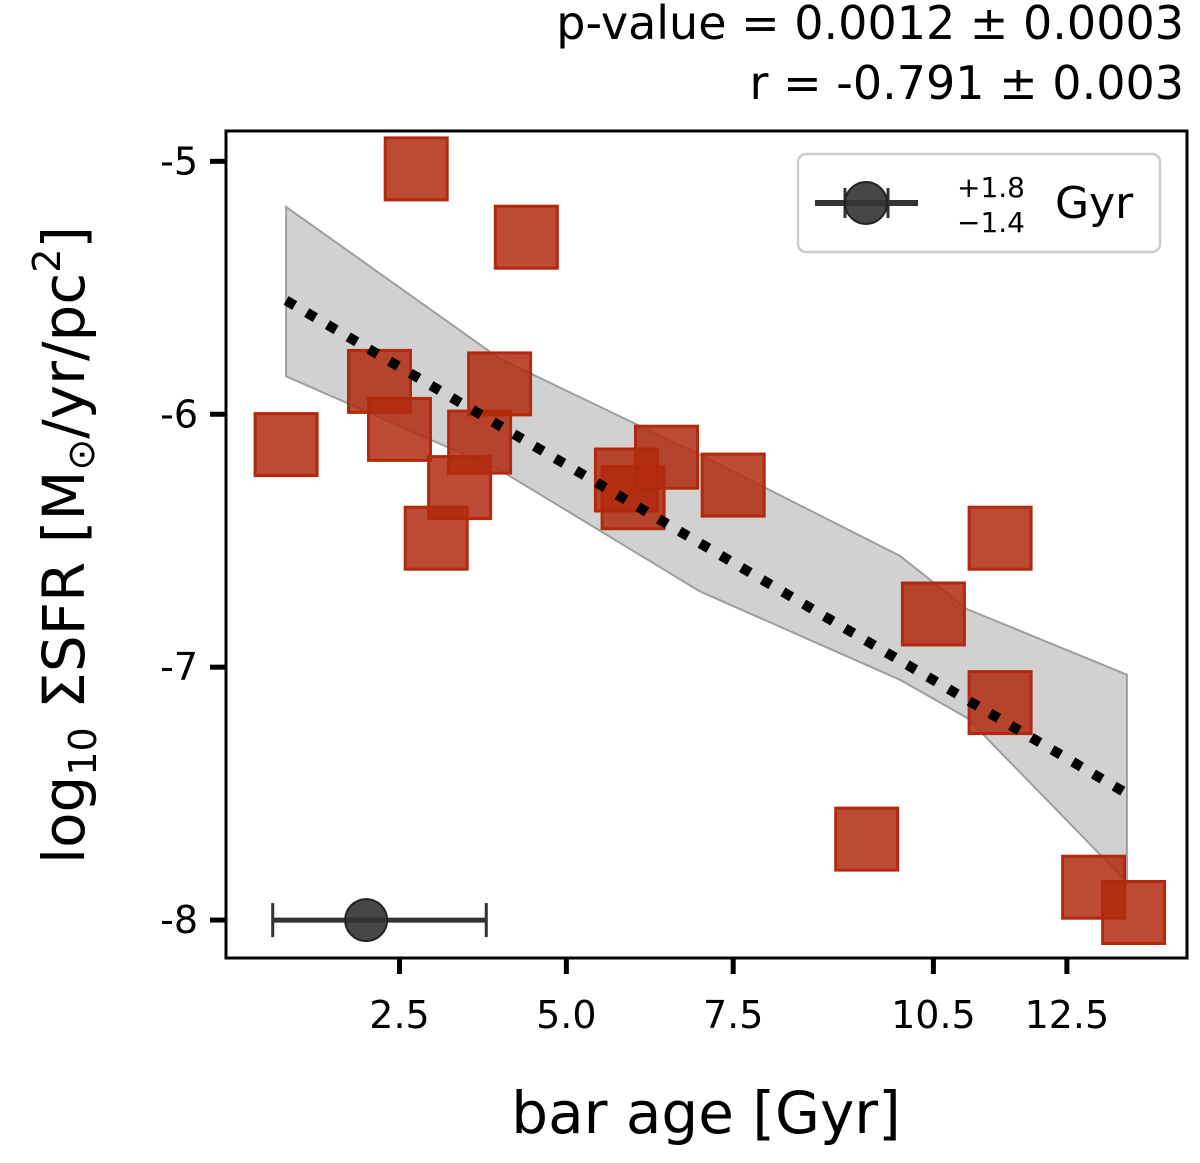 This screenshot has width=1200, height=1163. What do you see at coordinates (64, 237) in the screenshot?
I see `y-label-close: ]` at bounding box center [64, 237].